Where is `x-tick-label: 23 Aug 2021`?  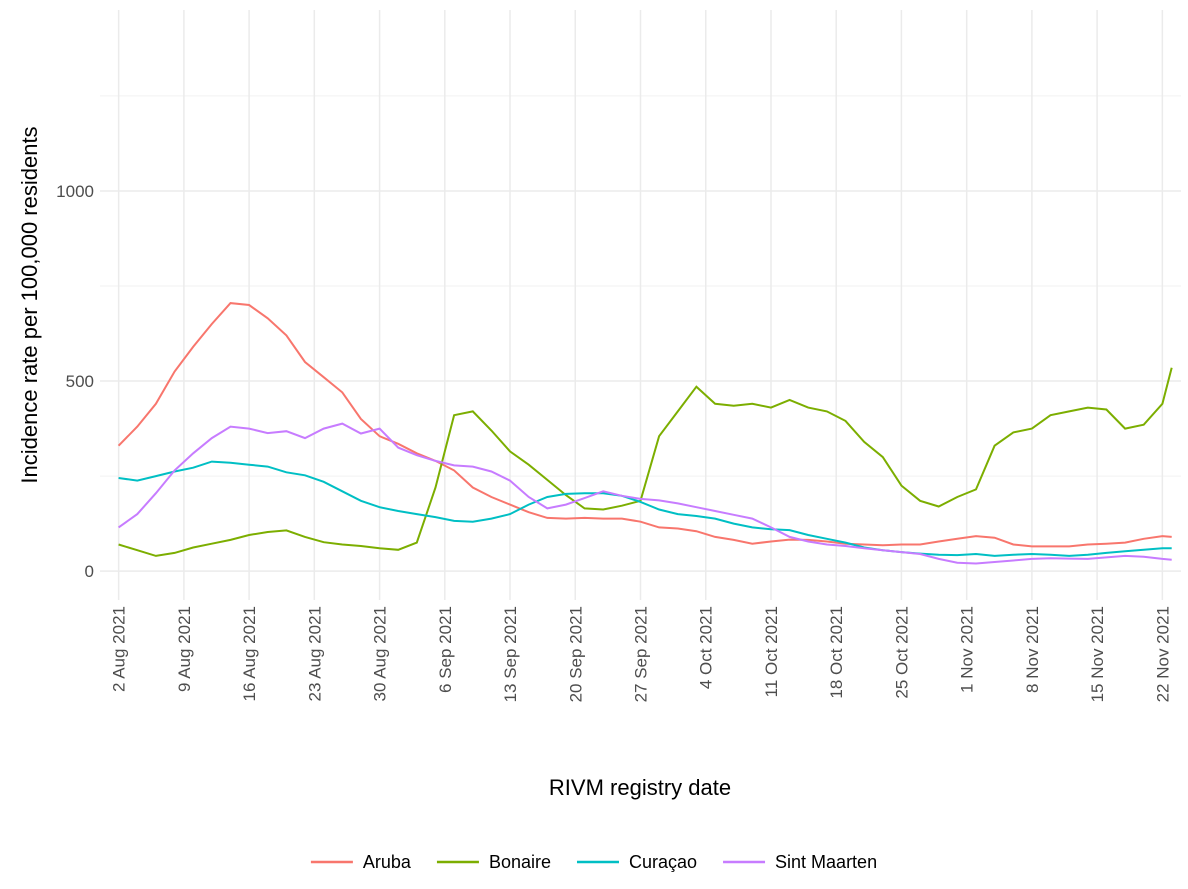 x-tick-label: 23 Aug 2021 is located at coordinates (314, 653).